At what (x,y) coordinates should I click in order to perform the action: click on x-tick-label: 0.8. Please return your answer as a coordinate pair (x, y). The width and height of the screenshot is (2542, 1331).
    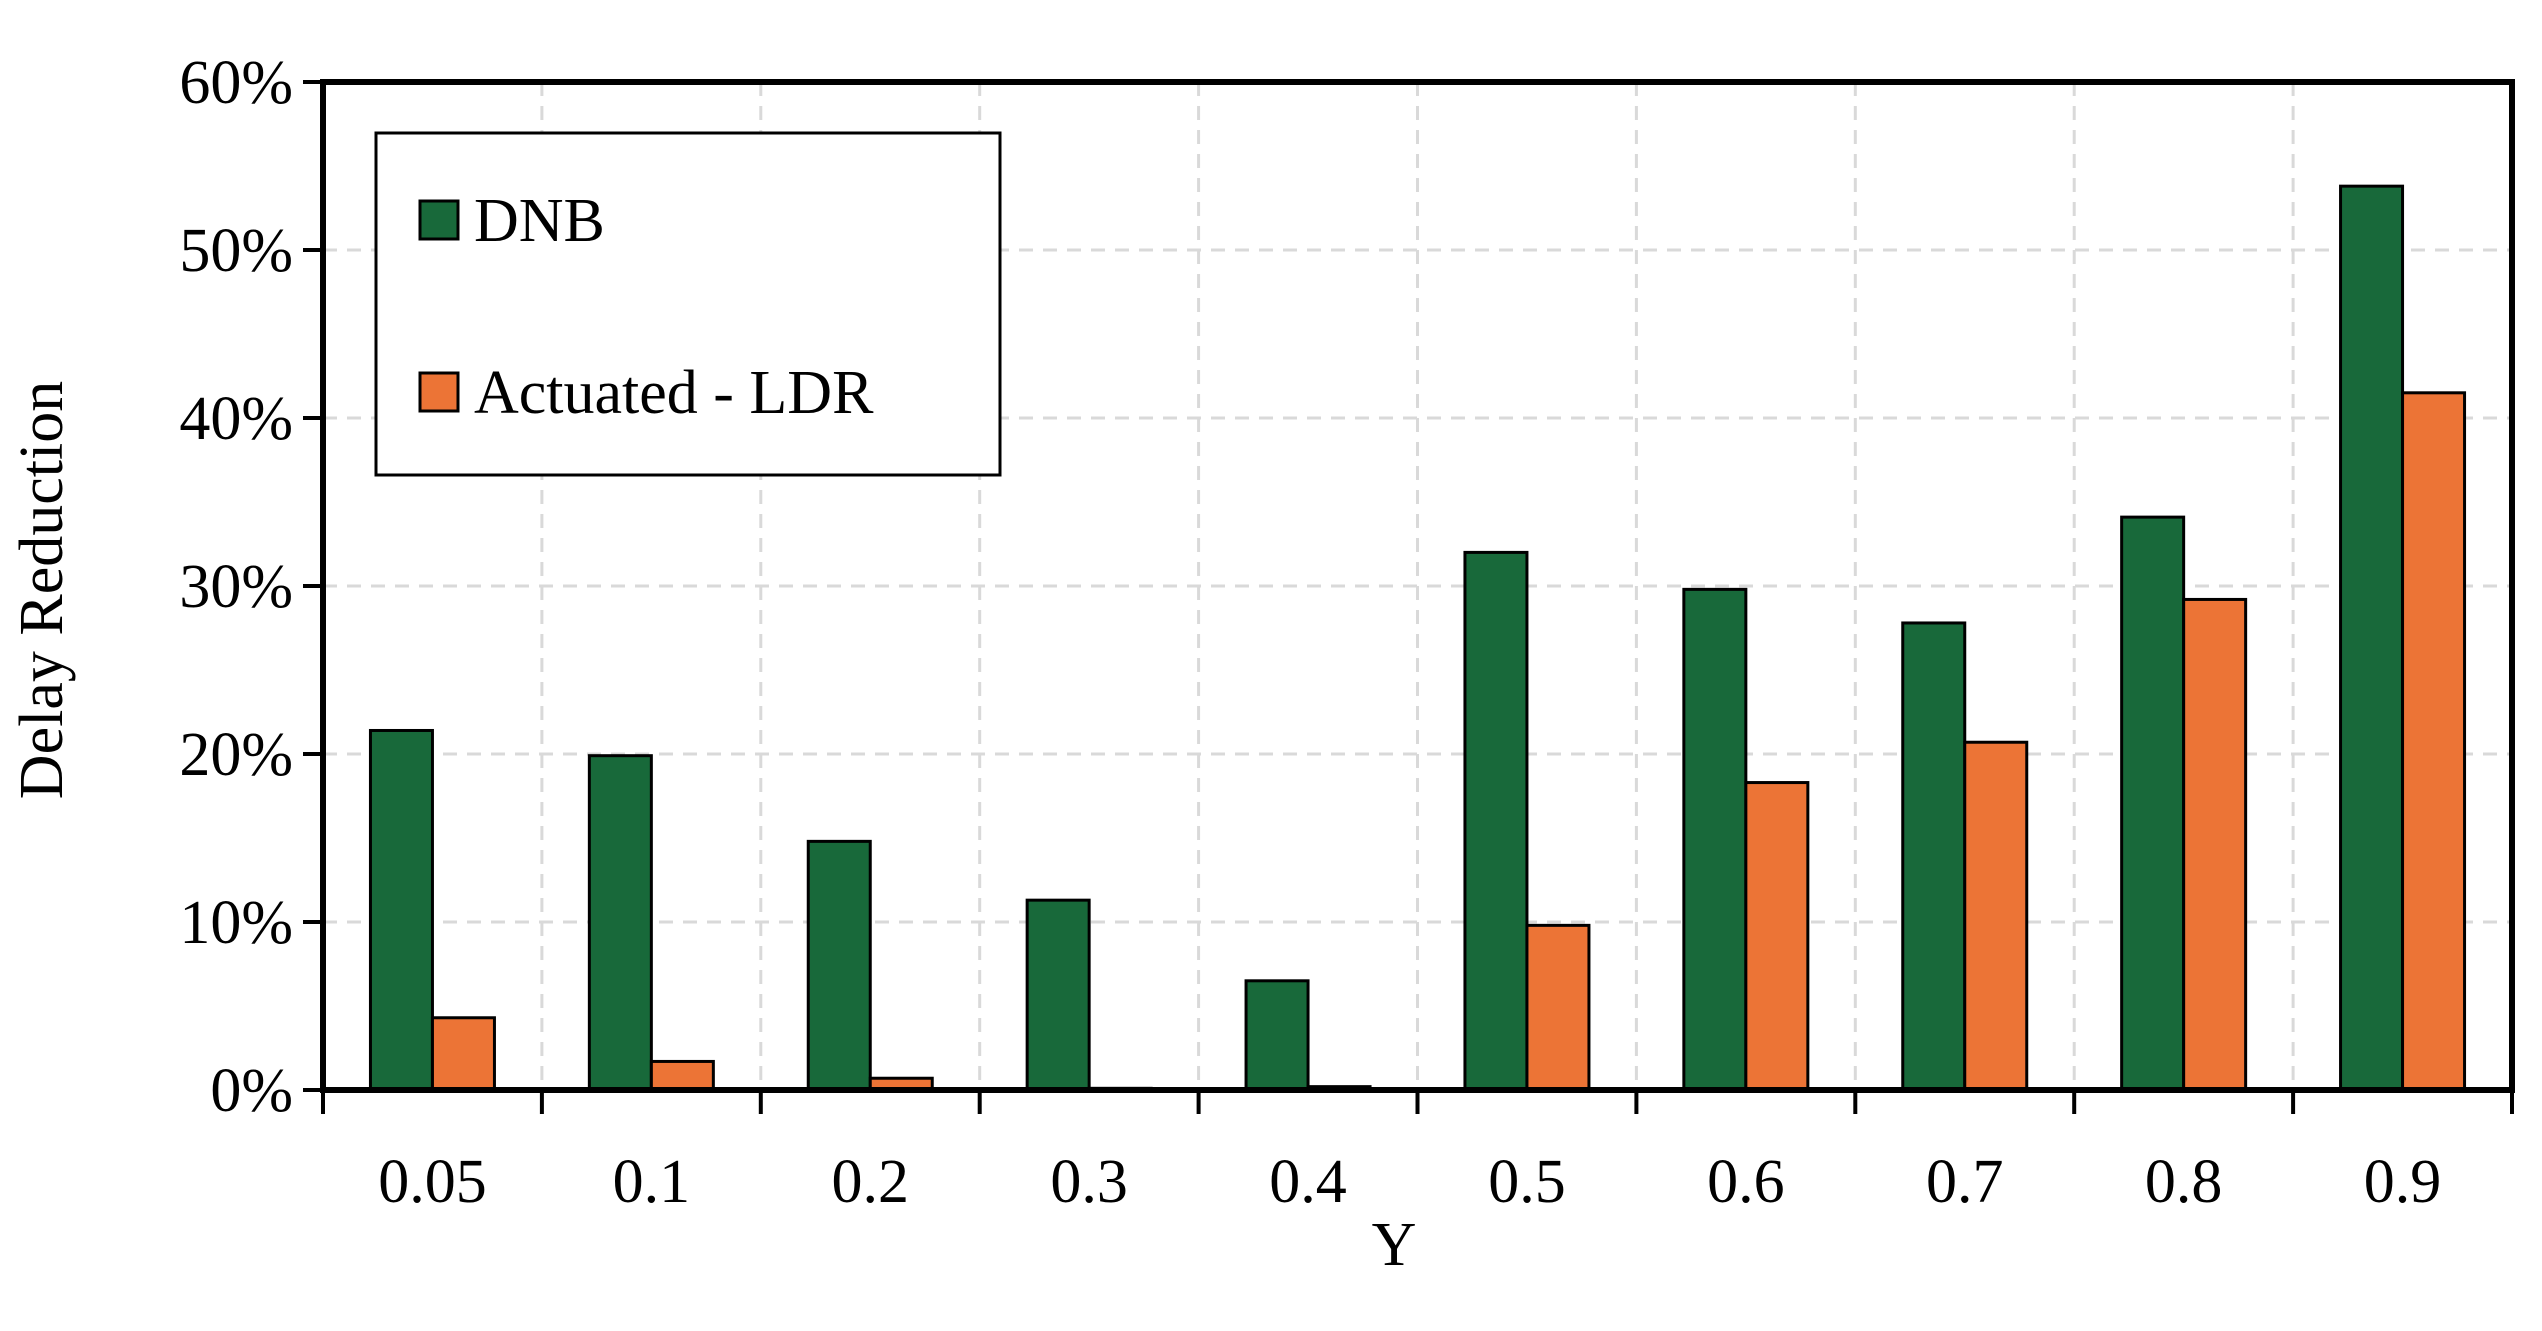
    Looking at the image, I should click on (2184, 1182).